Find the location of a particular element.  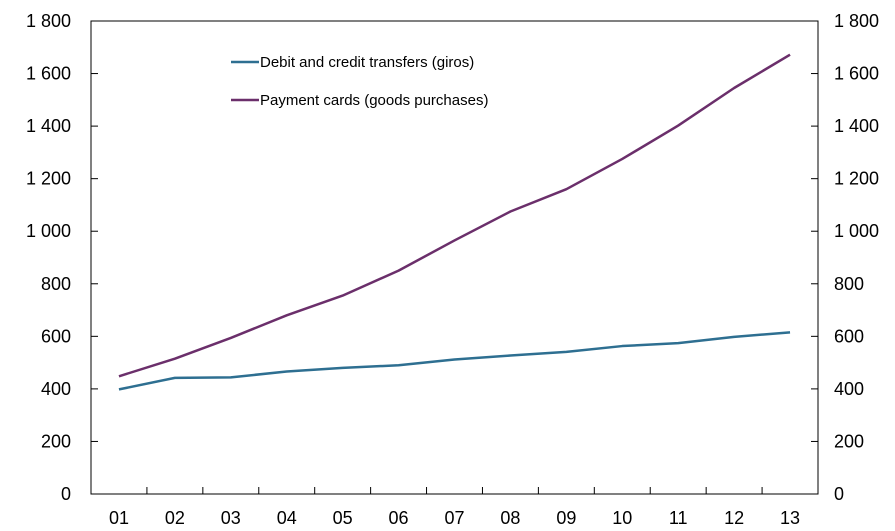

y-tick-label-right: 1 000 is located at coordinates (856, 231).